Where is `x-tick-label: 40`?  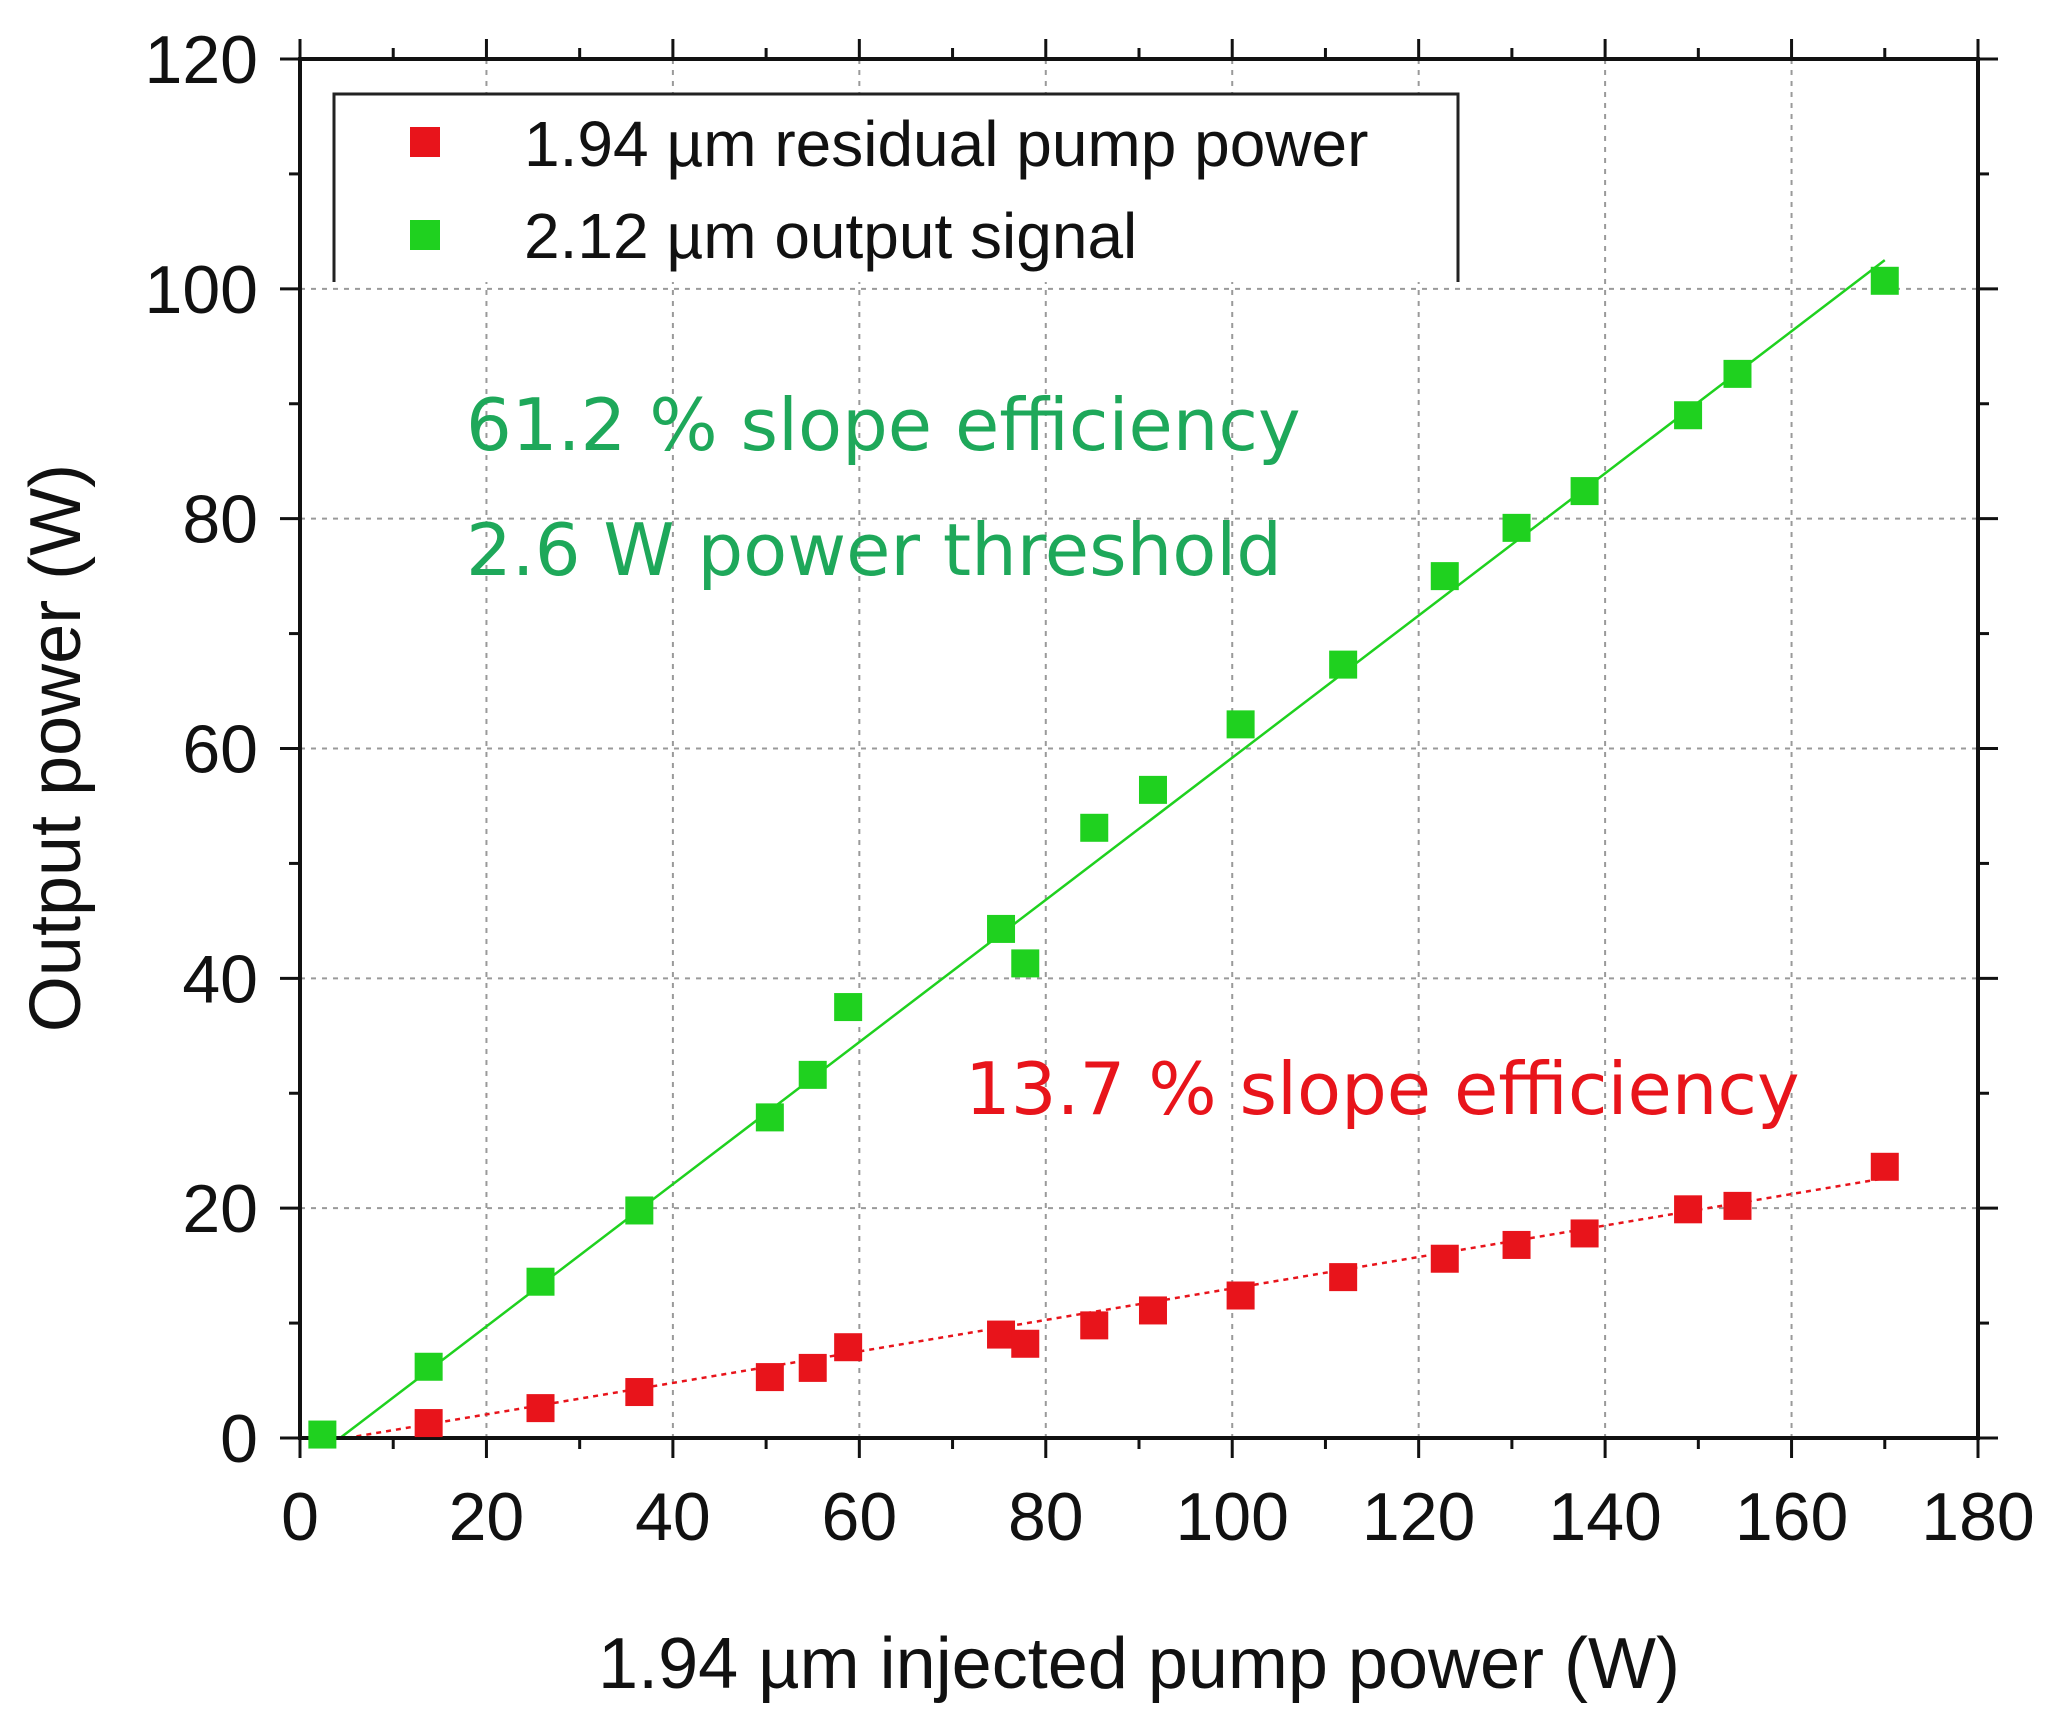
x-tick-label: 40 is located at coordinates (673, 1517).